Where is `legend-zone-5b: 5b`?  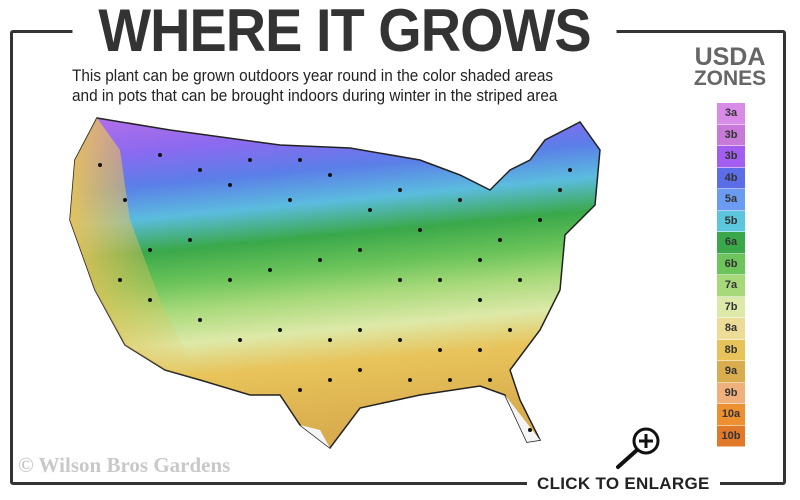
legend-zone-5b: 5b is located at coordinates (731, 221).